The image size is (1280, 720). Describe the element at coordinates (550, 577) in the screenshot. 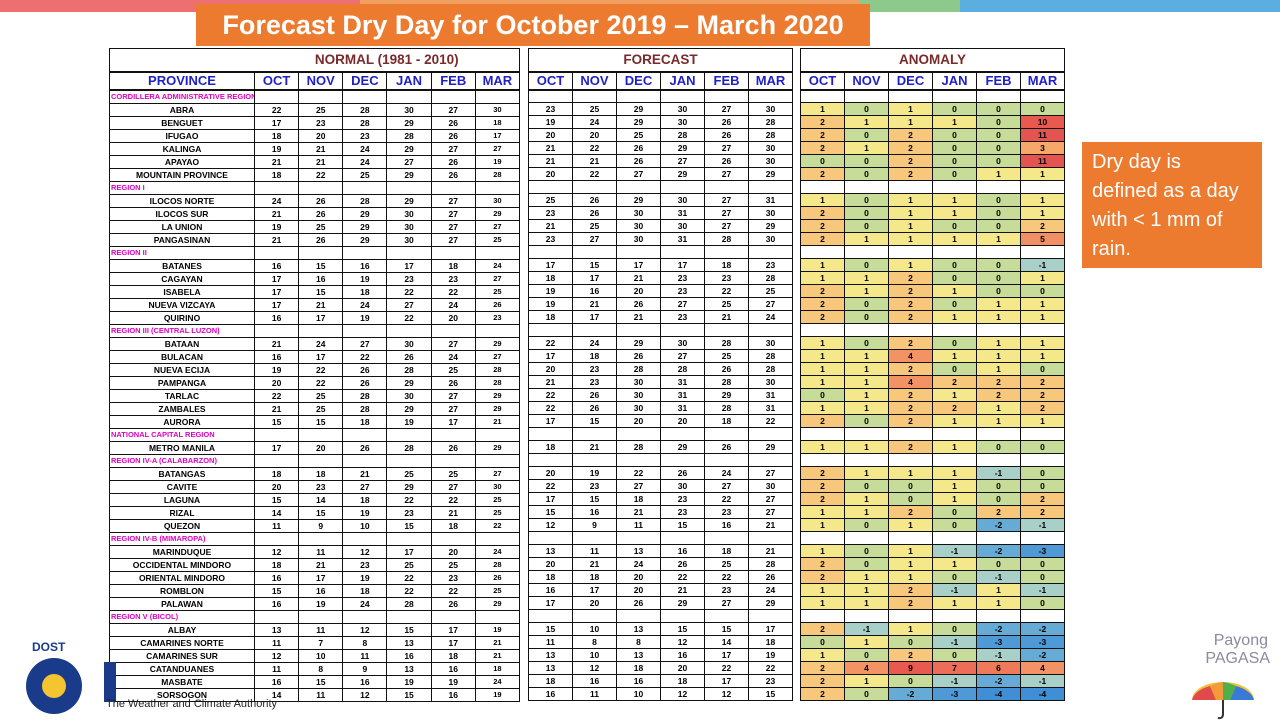

I see `forecast-value: 18` at that location.